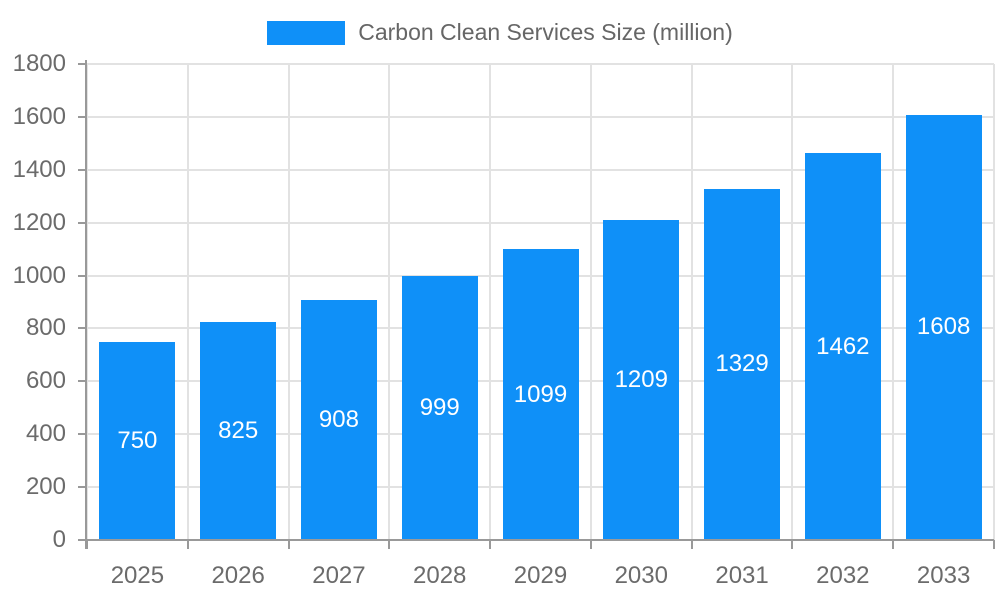 The height and width of the screenshot is (600, 1000). Describe the element at coordinates (641, 575) in the screenshot. I see `x-axis-tick-label: 2030` at that location.